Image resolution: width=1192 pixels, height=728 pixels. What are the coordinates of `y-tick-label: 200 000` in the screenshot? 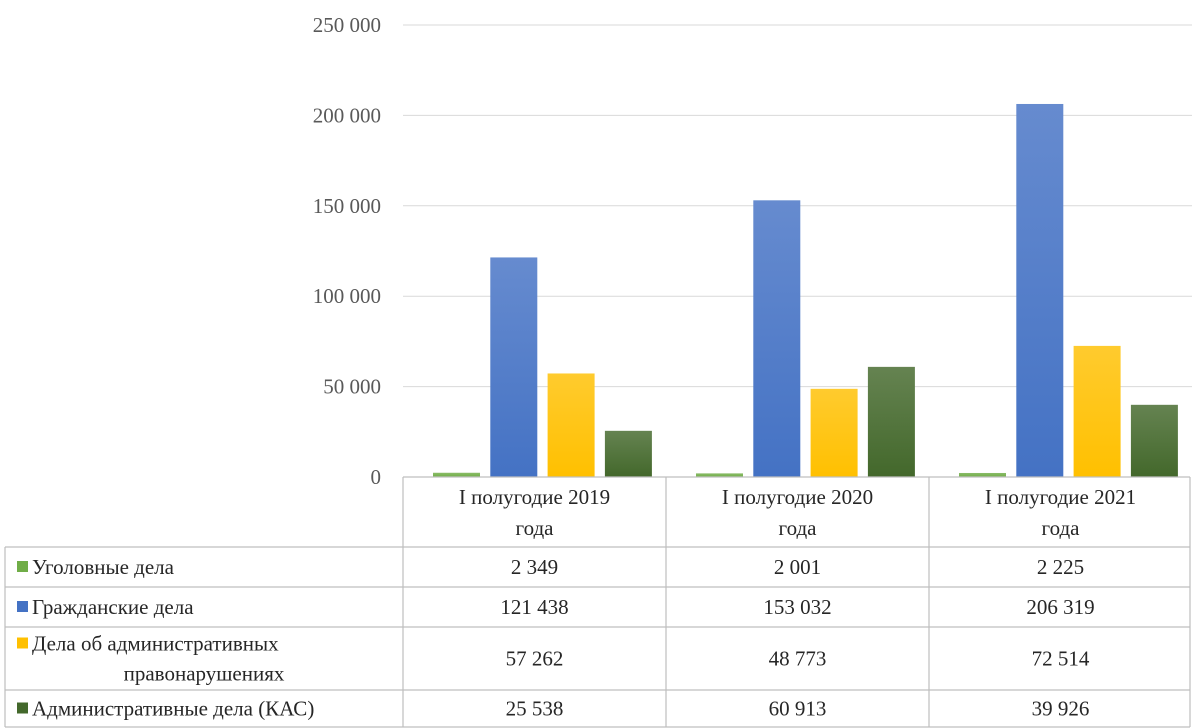 It's located at (347, 115).